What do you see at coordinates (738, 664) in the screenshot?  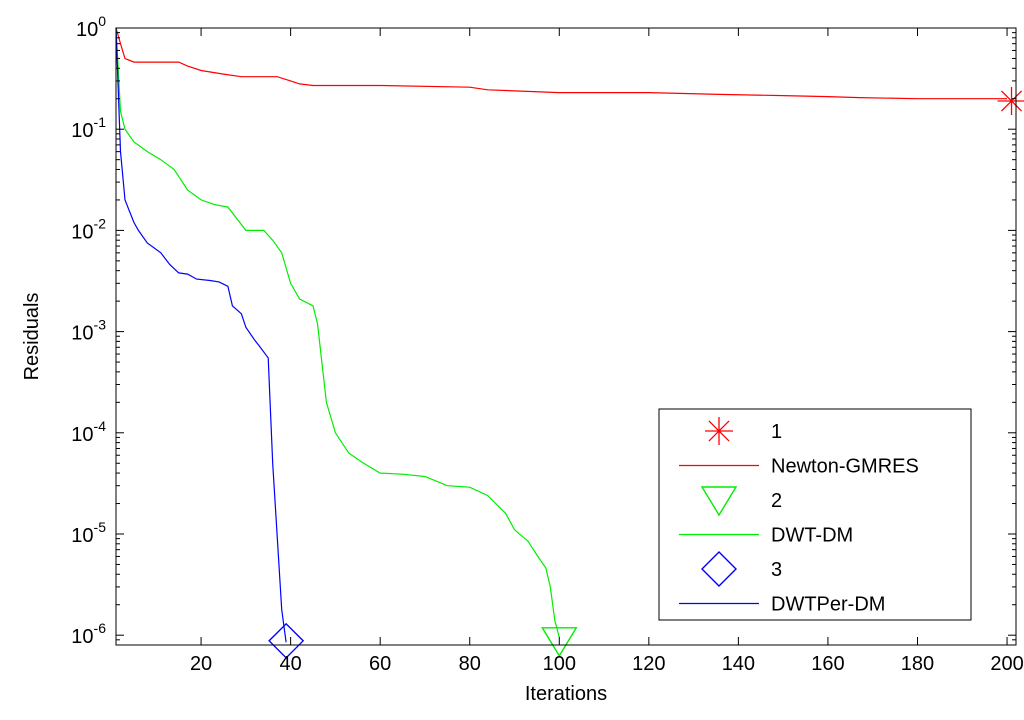 I see `x-tick-label: 140` at bounding box center [738, 664].